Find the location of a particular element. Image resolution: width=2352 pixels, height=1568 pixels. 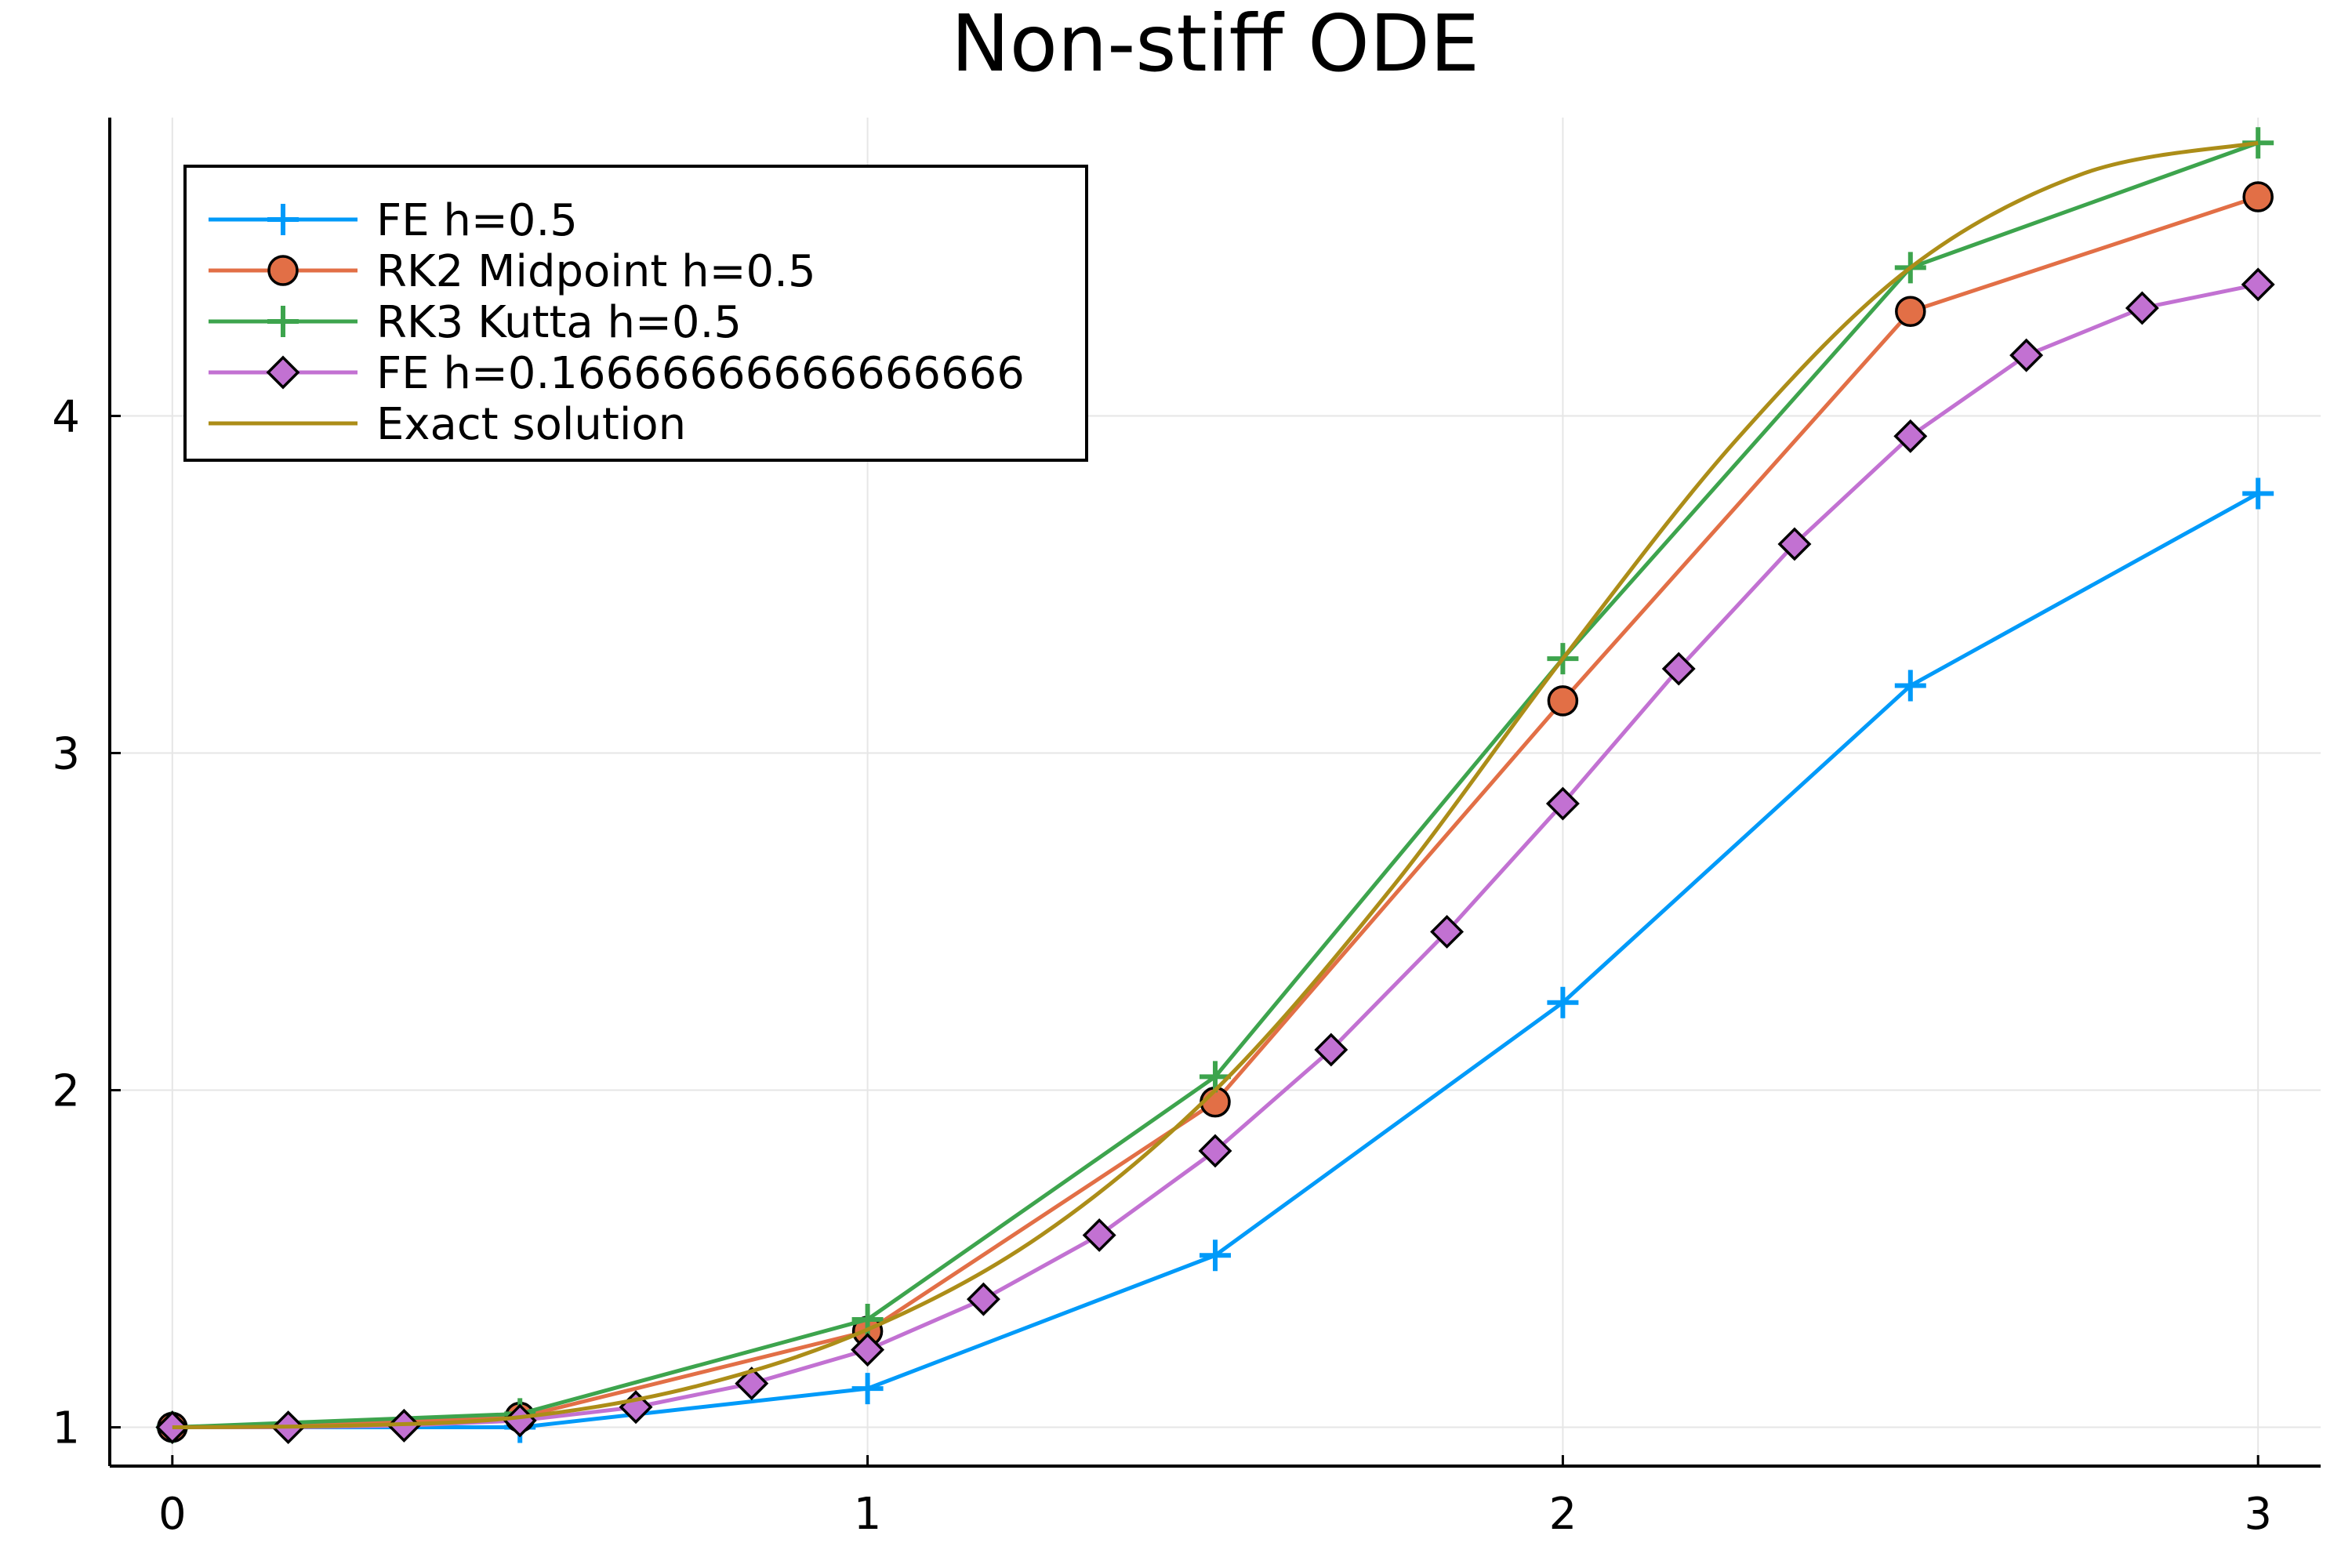

legend-label: RK2 Midpoint h=0.5 is located at coordinates (596, 271).